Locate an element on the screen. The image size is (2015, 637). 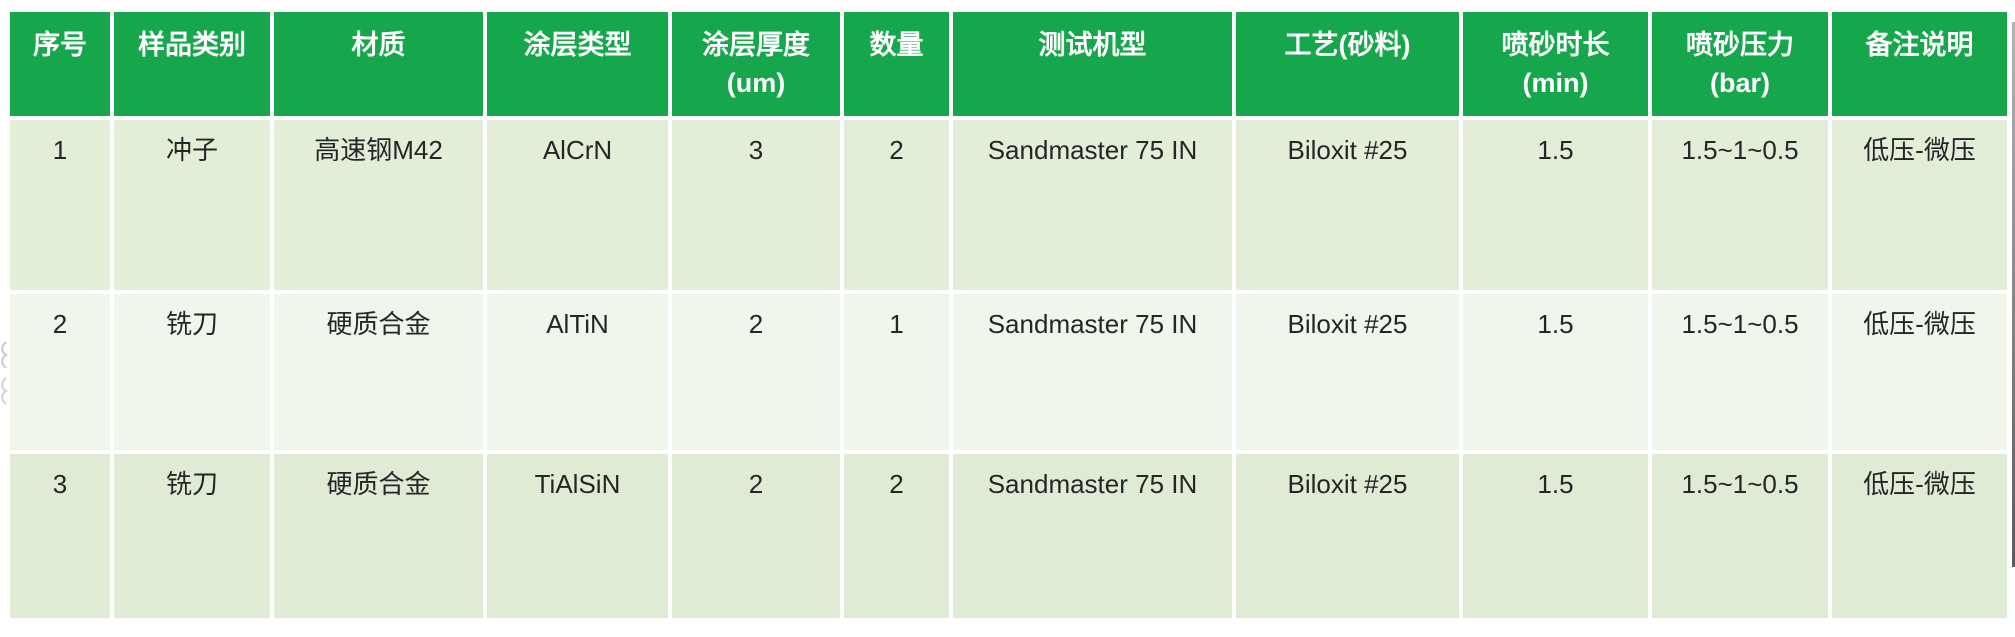
col-header-sample-category: 样品类别 is located at coordinates (192, 64).